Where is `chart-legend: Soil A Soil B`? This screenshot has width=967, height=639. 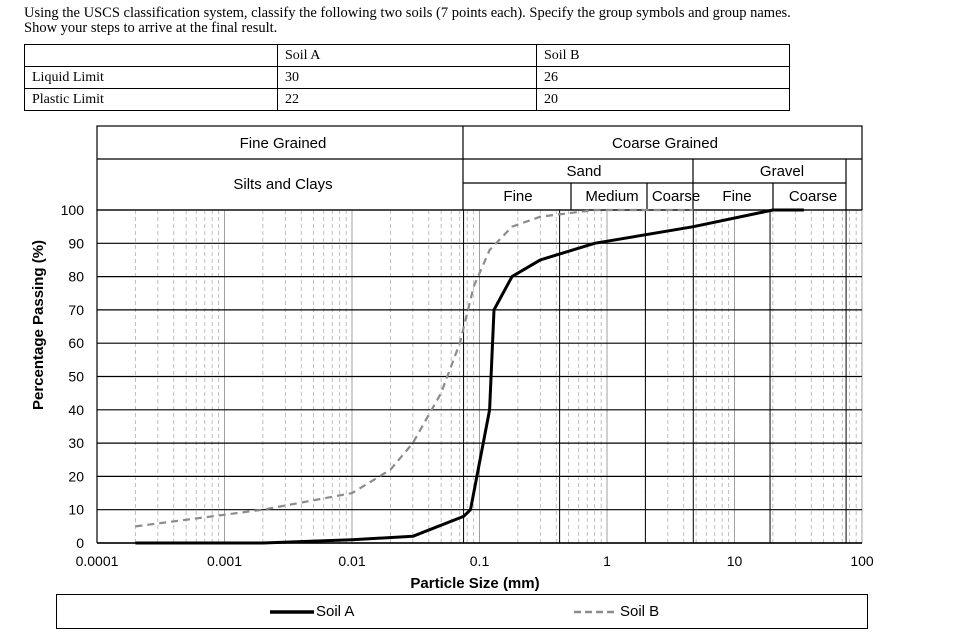 chart-legend: Soil A Soil B is located at coordinates (462, 611).